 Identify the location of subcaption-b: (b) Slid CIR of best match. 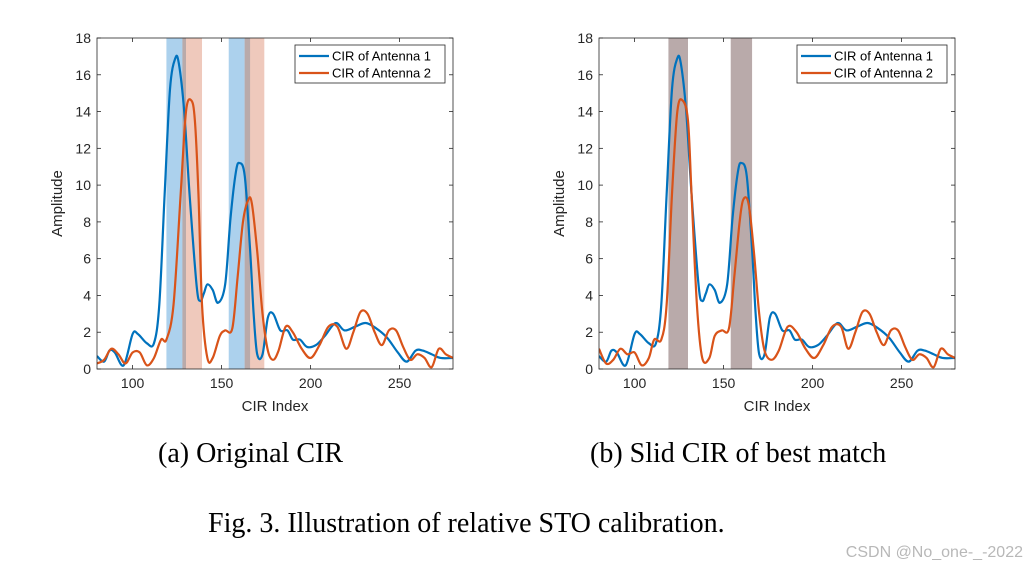
(738, 453).